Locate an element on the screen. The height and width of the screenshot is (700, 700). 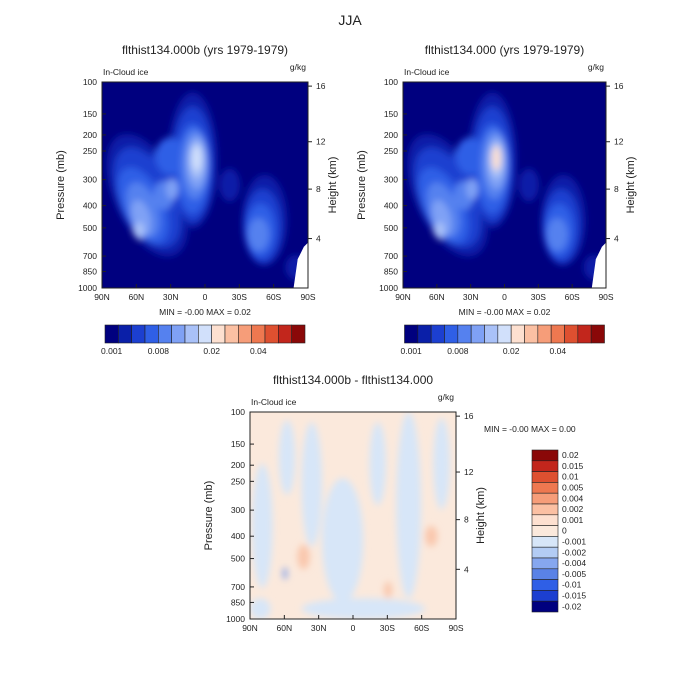
colorbar-label: 0.005 is located at coordinates (573, 488).